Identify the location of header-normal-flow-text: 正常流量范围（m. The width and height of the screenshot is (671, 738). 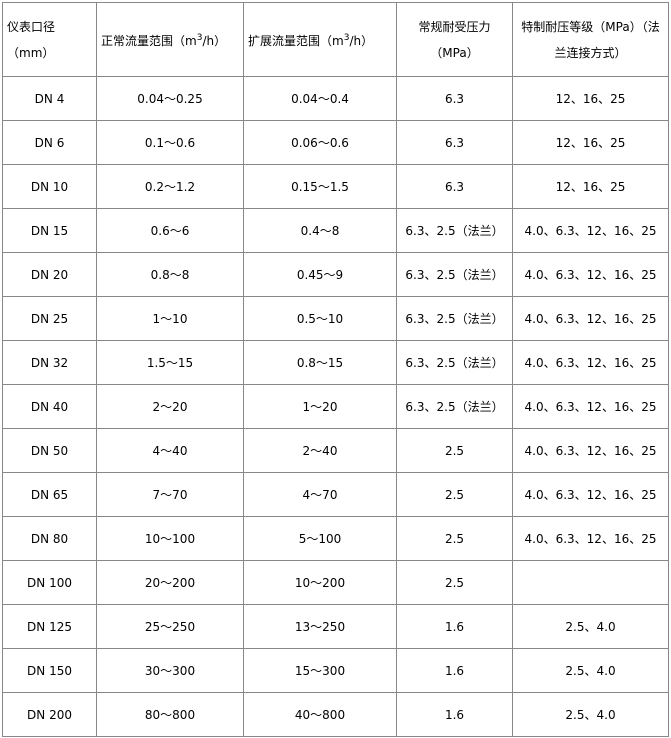
(149, 41).